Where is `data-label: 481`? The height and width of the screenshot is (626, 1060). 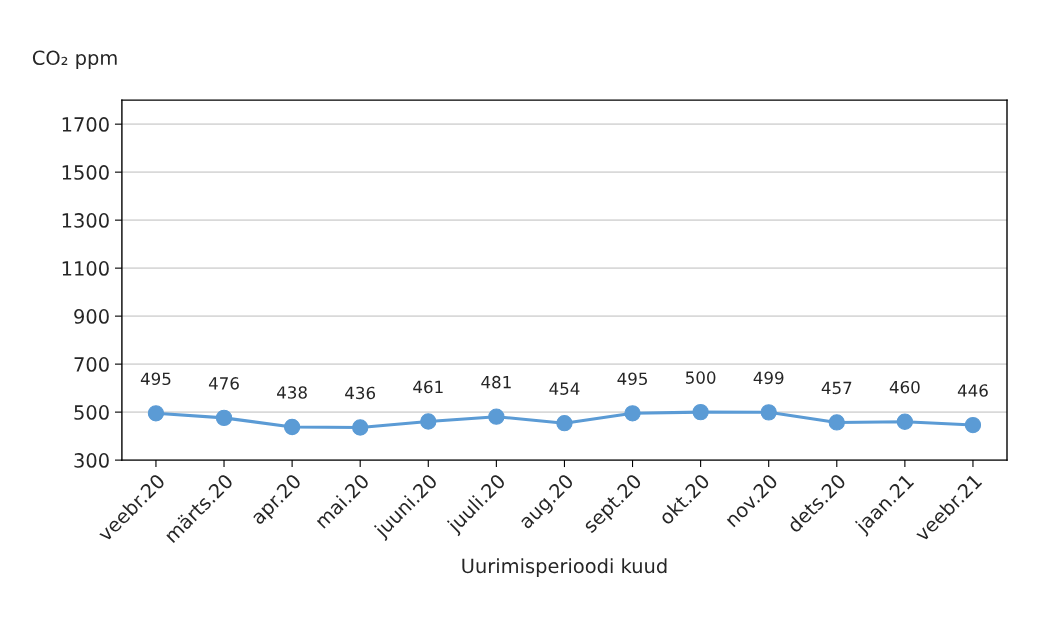
data-label: 481 is located at coordinates (496, 382).